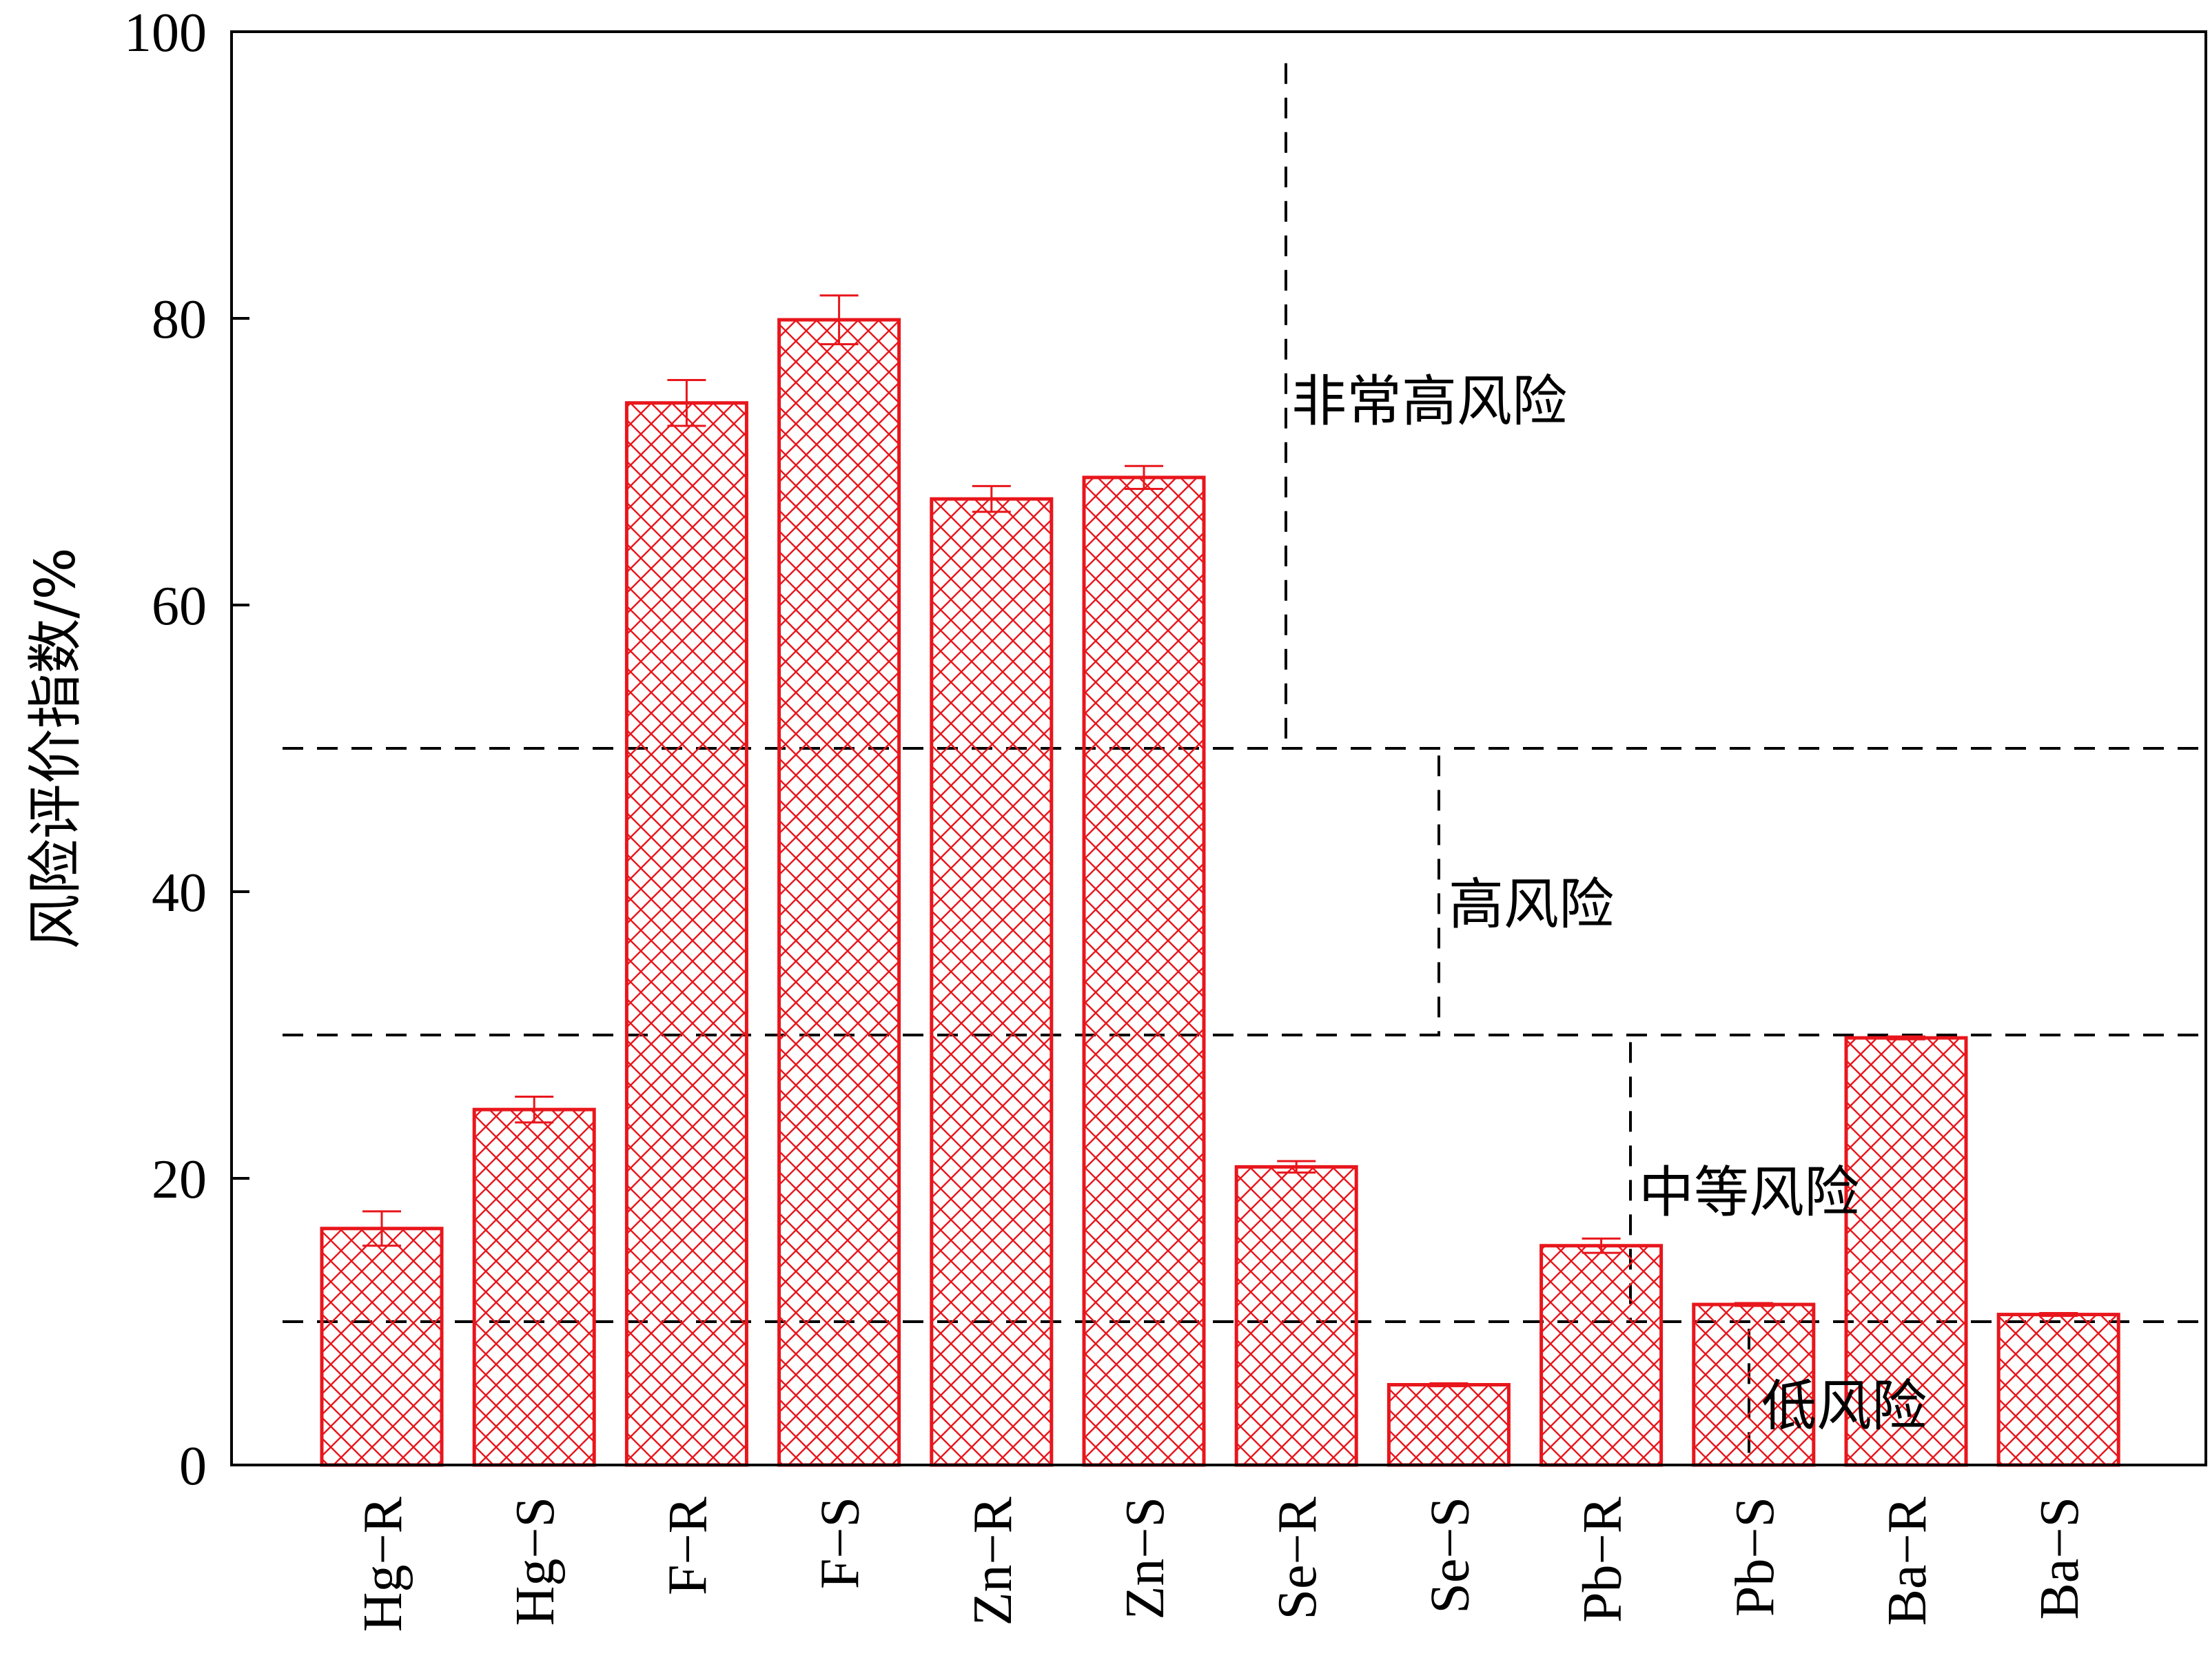  I want to click on x-tick-label: Se−R, so click(1297, 1557).